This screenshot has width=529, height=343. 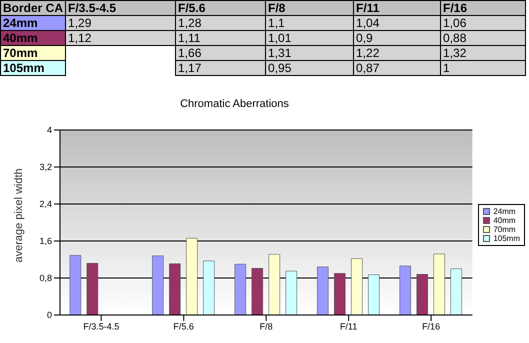 I want to click on legend-label: 105mm, so click(x=506, y=238).